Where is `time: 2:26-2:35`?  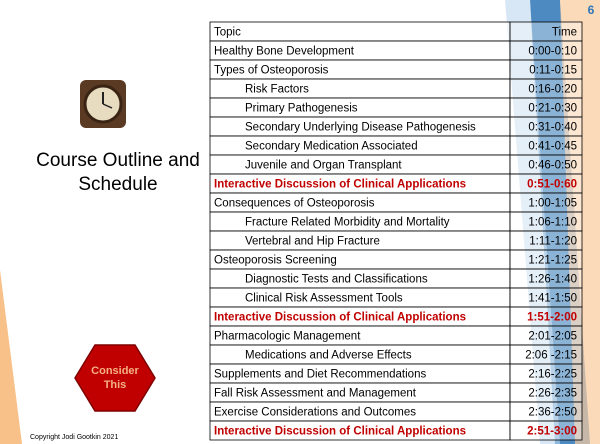 time: 2:26-2:35 is located at coordinates (552, 394).